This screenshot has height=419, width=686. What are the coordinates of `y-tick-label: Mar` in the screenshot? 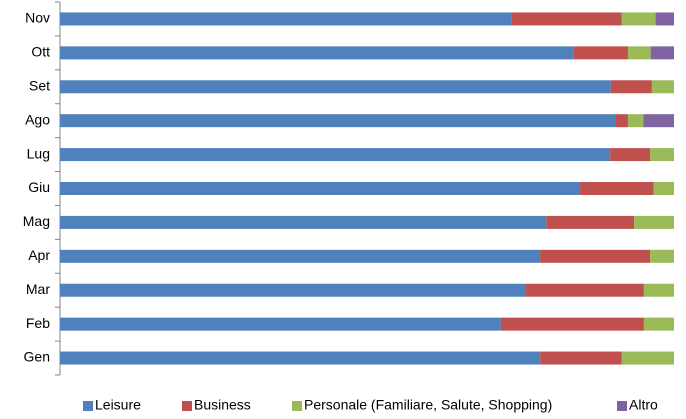 It's located at (38, 289).